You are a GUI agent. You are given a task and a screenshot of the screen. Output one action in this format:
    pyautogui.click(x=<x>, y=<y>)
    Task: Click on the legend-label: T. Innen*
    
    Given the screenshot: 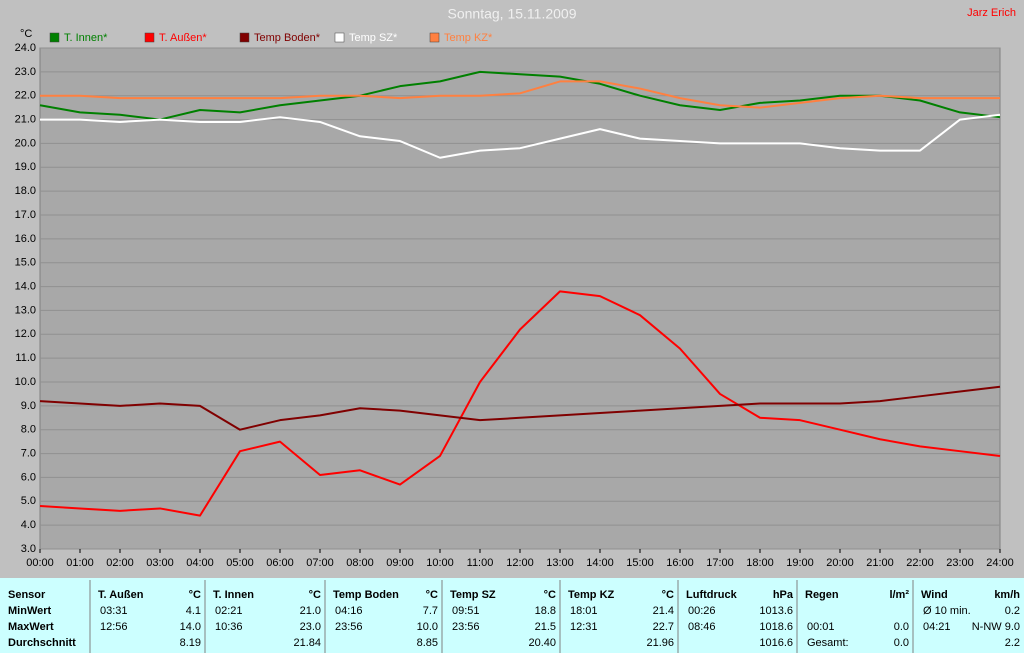 What is the action you would take?
    pyautogui.click(x=86, y=38)
    